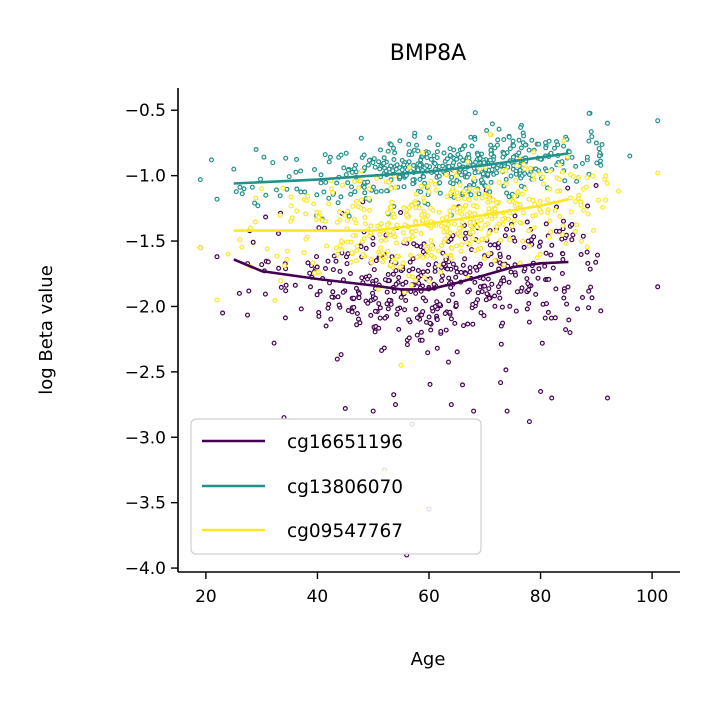  I want to click on y-tick-label: −3.0, so click(145, 438).